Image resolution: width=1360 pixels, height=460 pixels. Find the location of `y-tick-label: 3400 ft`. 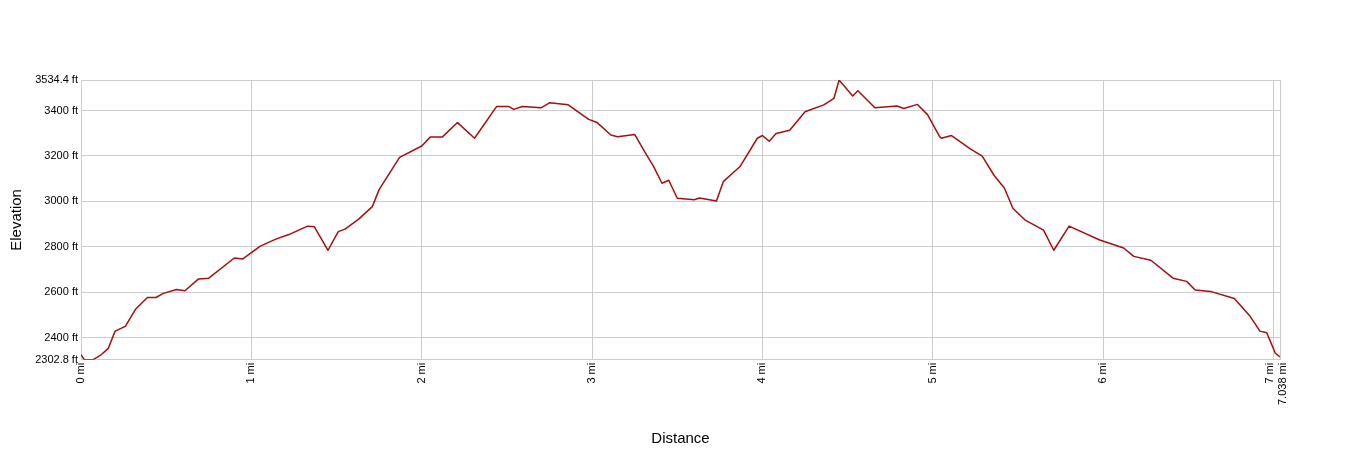

y-tick-label: 3400 ft is located at coordinates (61, 109).